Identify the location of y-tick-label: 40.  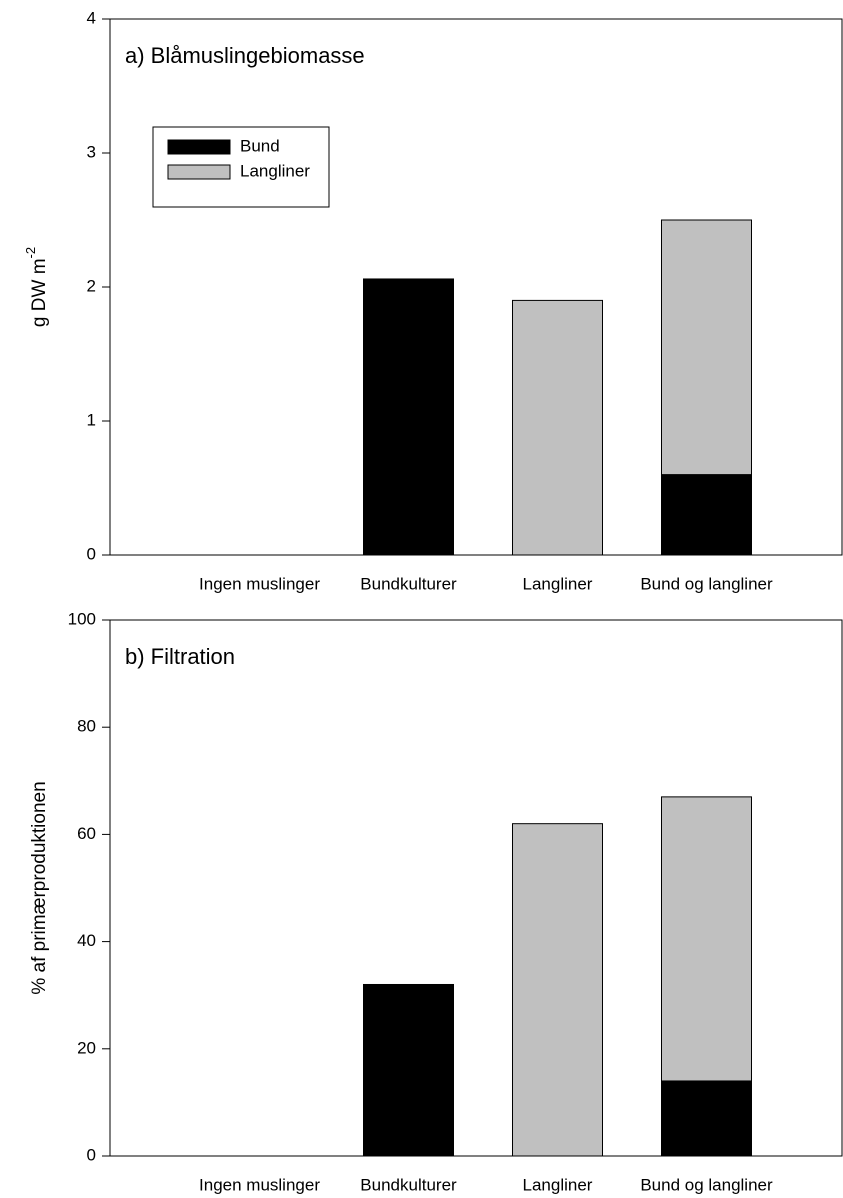
(86, 940).